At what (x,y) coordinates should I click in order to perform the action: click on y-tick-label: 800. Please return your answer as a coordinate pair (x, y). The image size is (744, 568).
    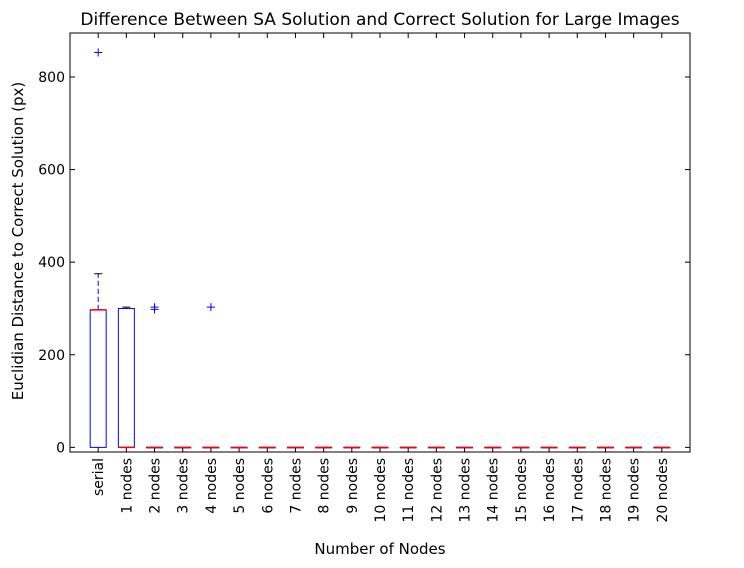
    Looking at the image, I should click on (51, 78).